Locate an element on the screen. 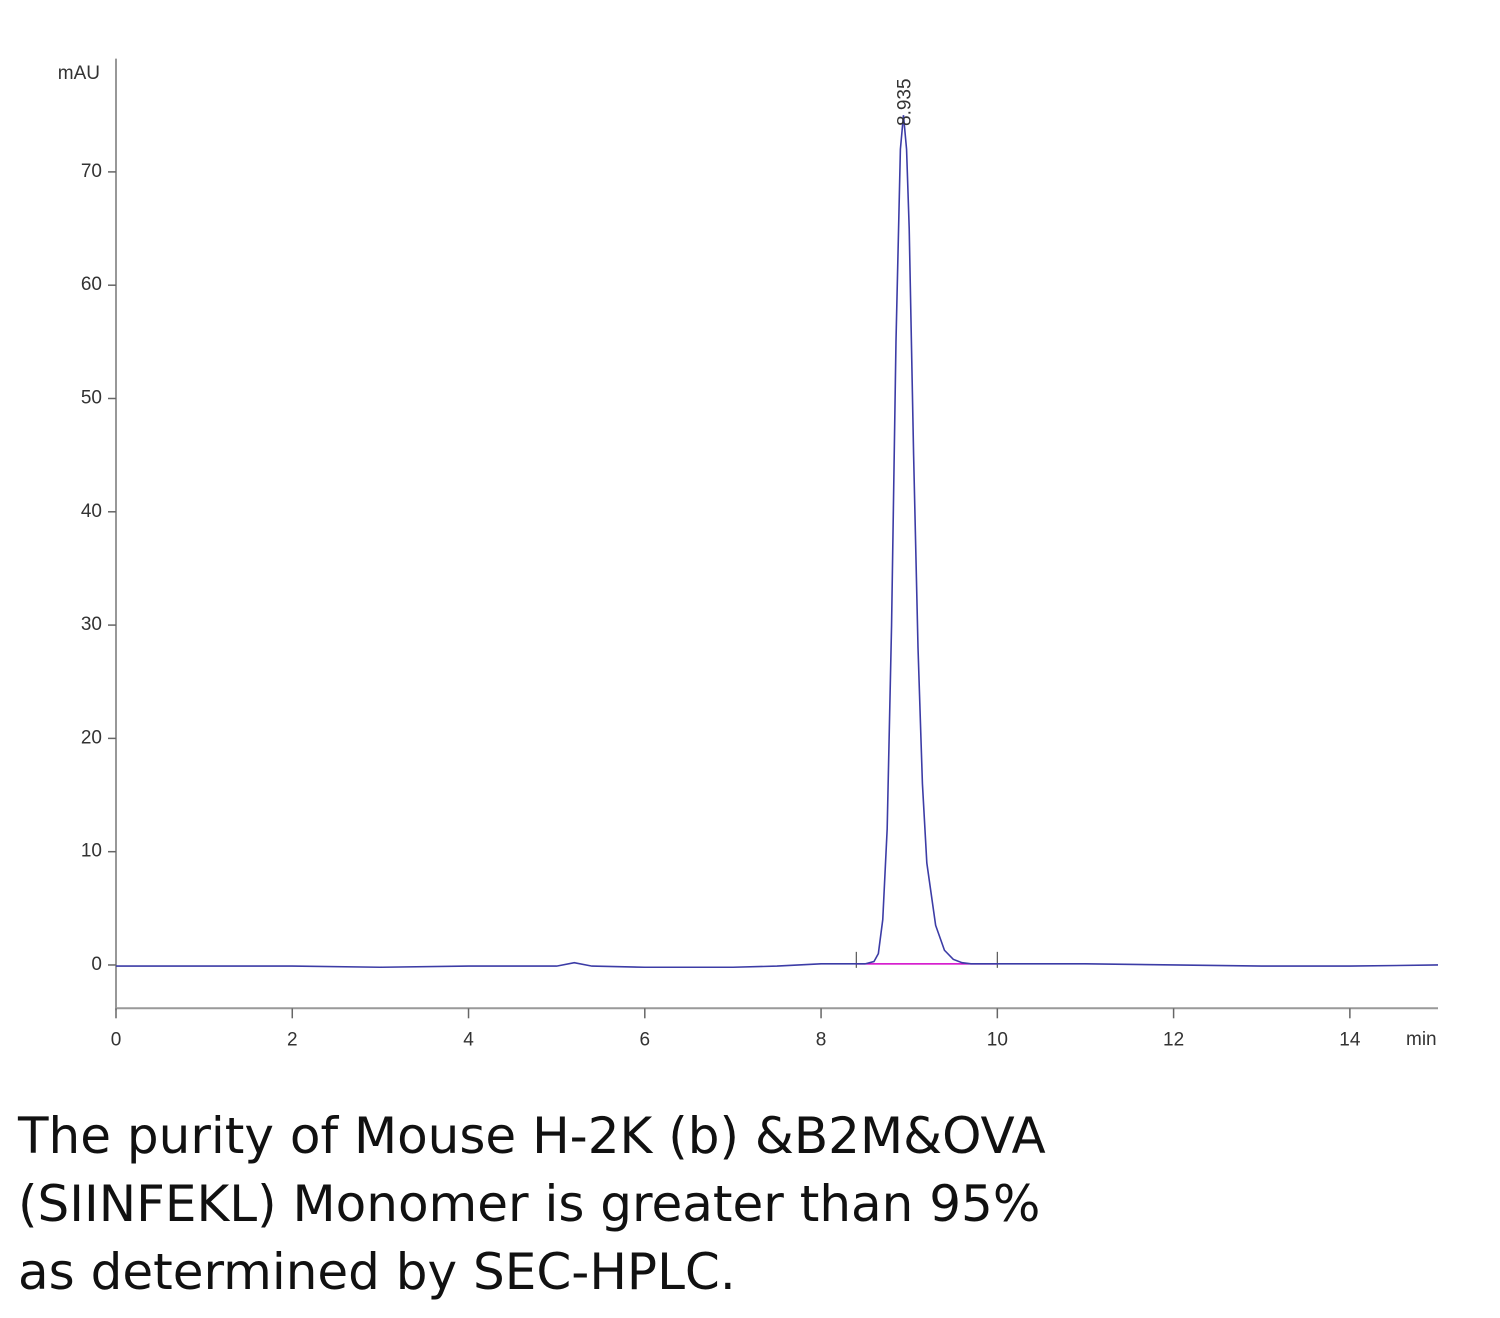  y-tick-label: 40 is located at coordinates (91, 511).